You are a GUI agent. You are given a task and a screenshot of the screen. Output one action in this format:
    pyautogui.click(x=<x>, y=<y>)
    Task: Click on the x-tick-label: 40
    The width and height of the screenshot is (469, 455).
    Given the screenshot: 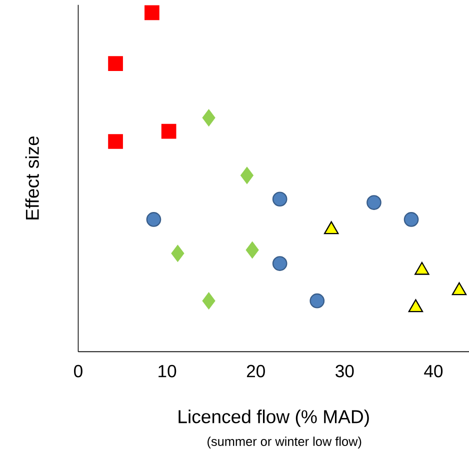 What is the action you would take?
    pyautogui.click(x=433, y=371)
    